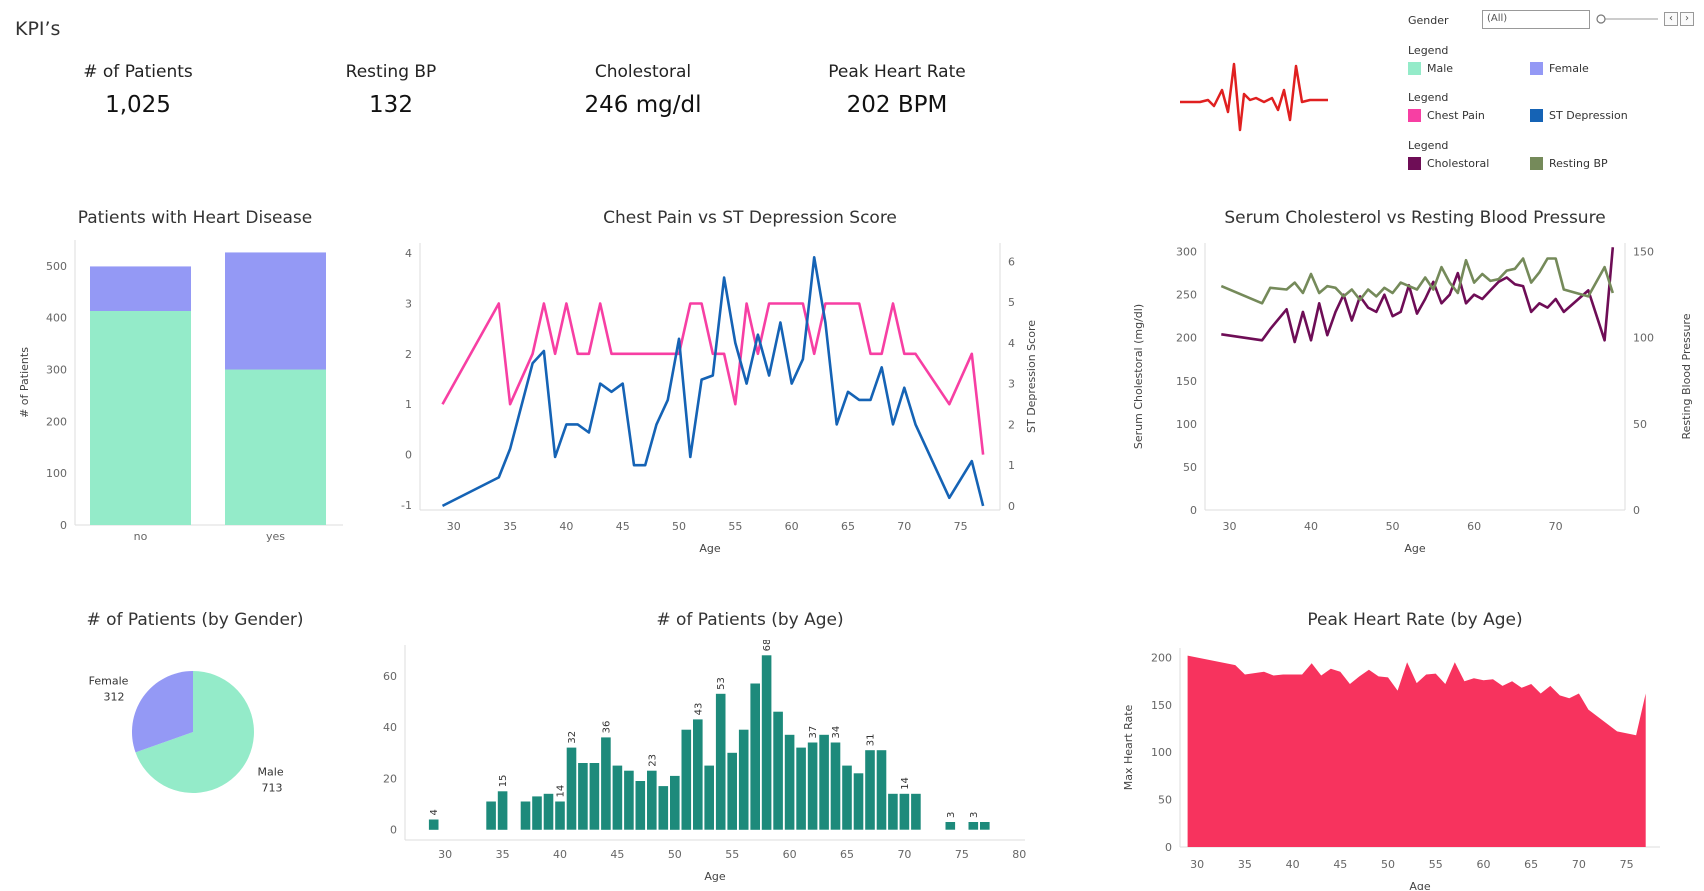  Describe the element at coordinates (1190, 467) in the screenshot. I see `y-tick-label: 50` at that location.